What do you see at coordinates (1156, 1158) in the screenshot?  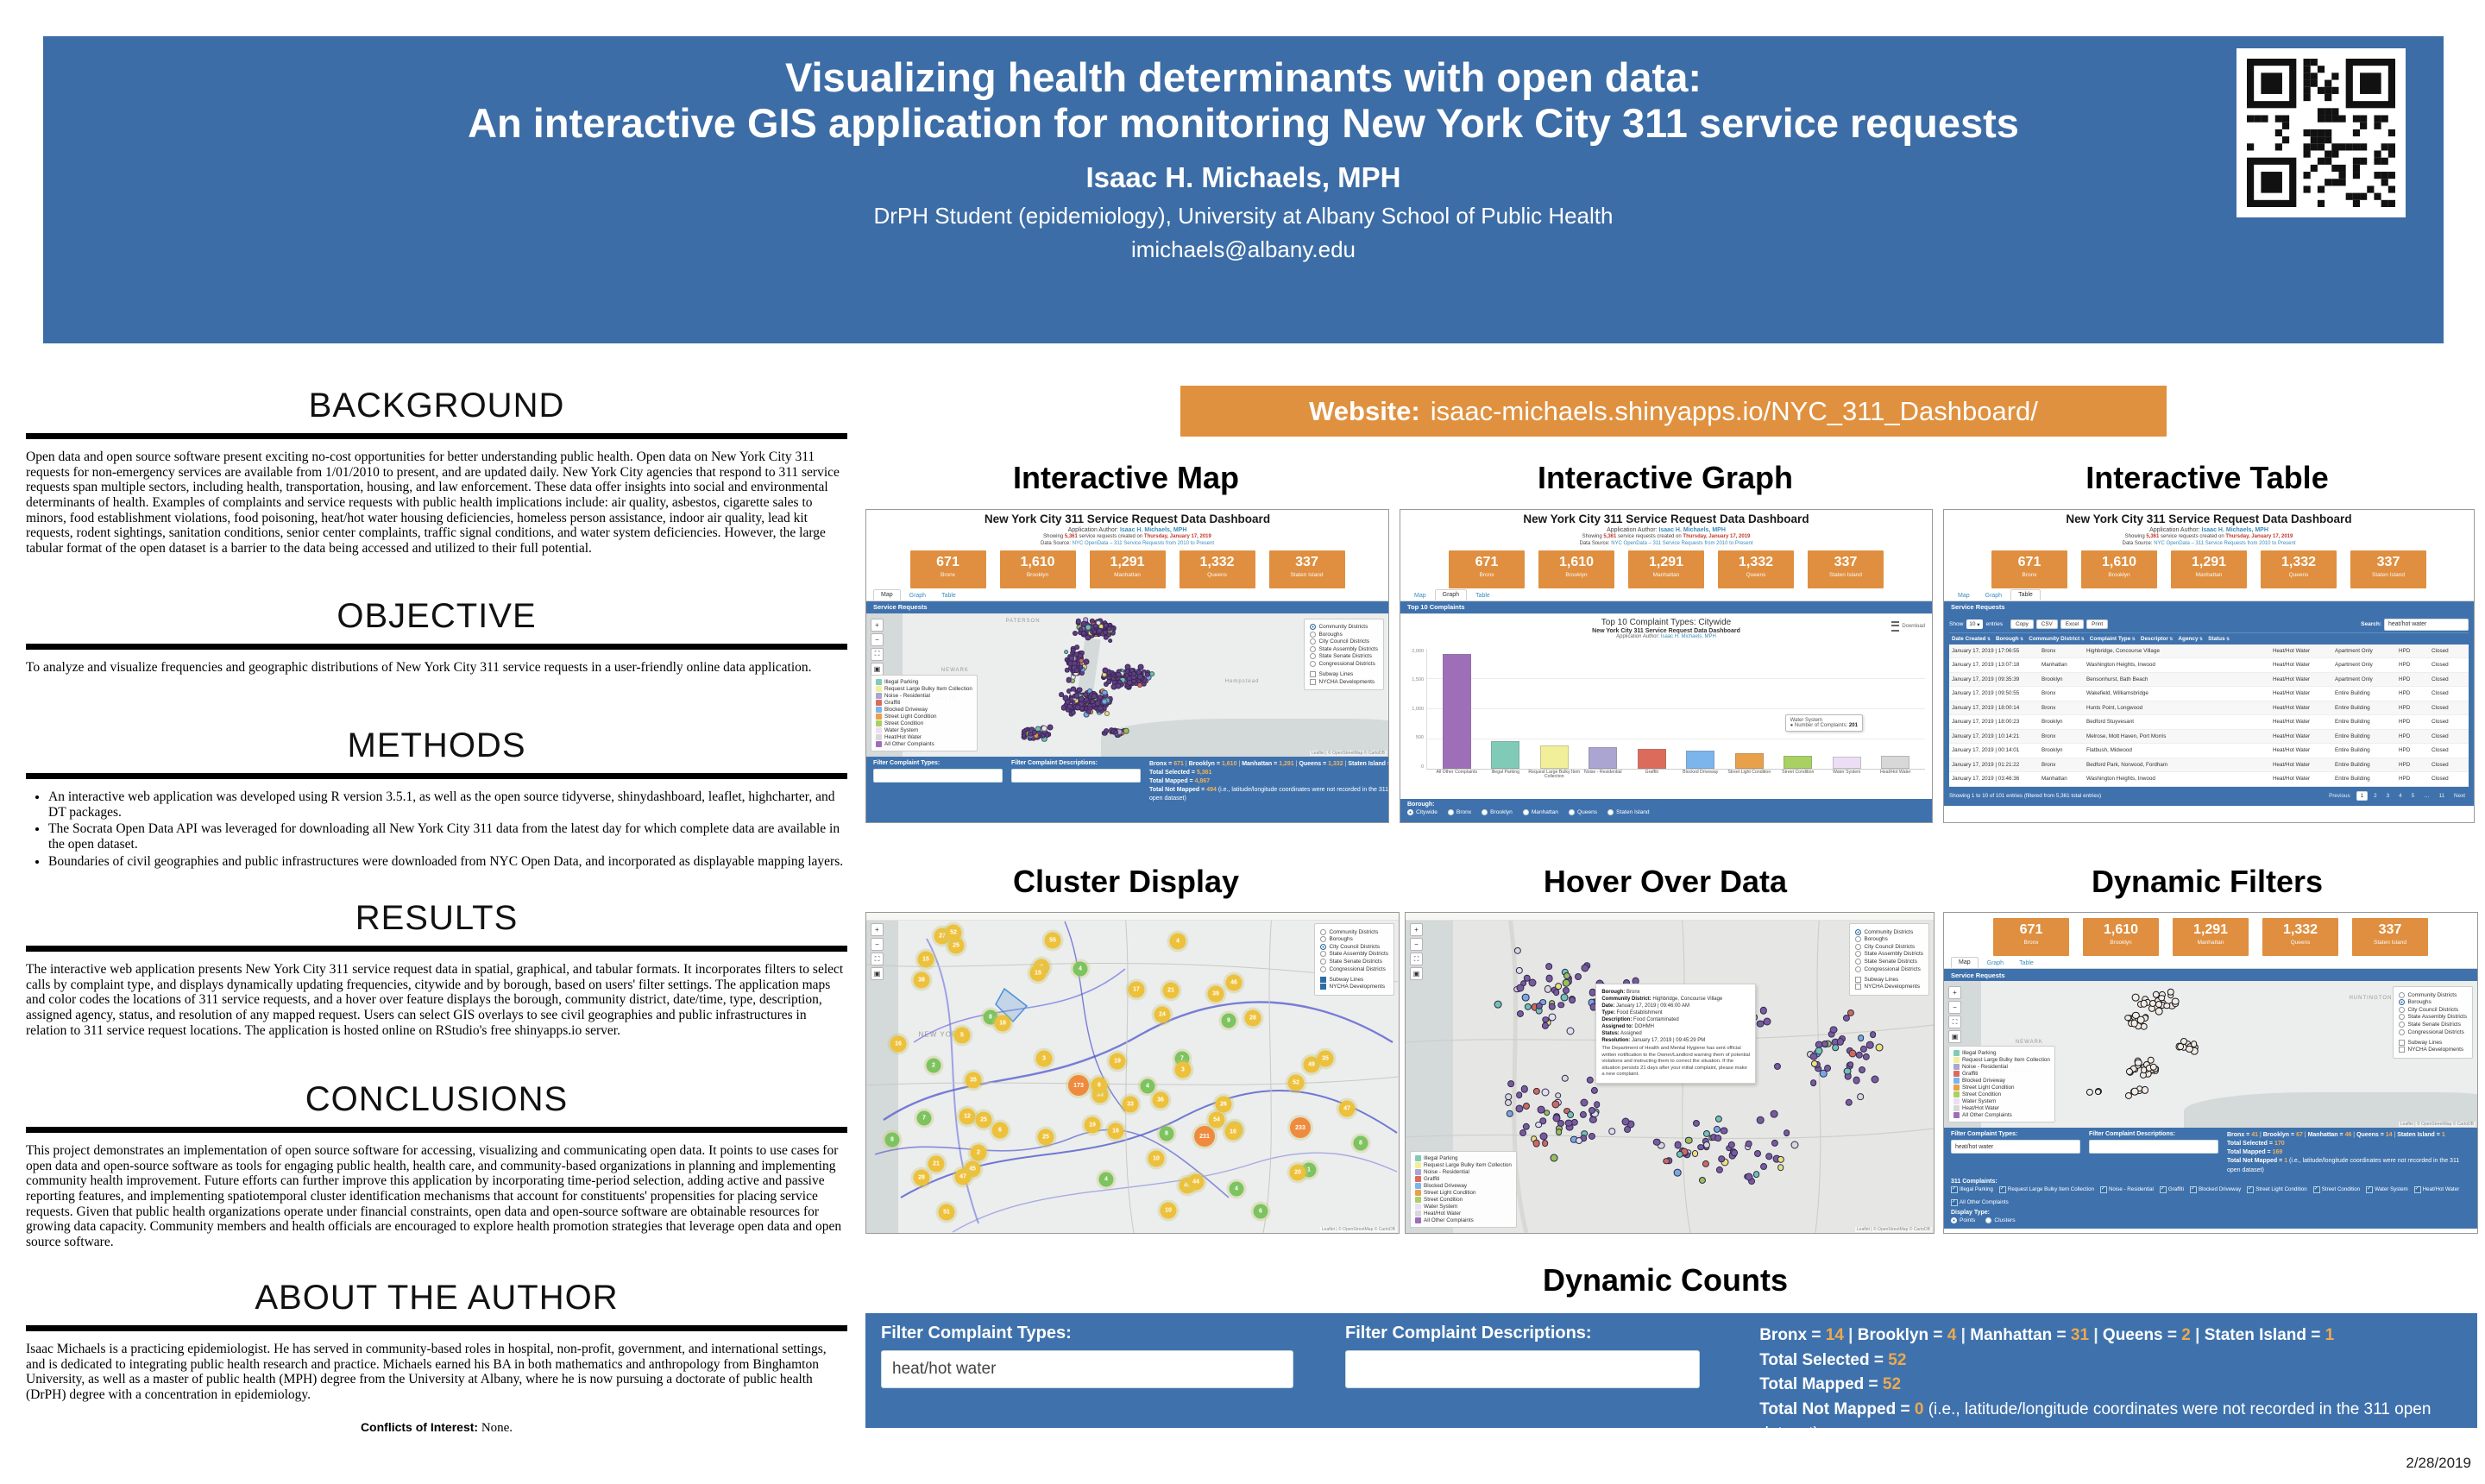 I see `cluster-marker: 10` at bounding box center [1156, 1158].